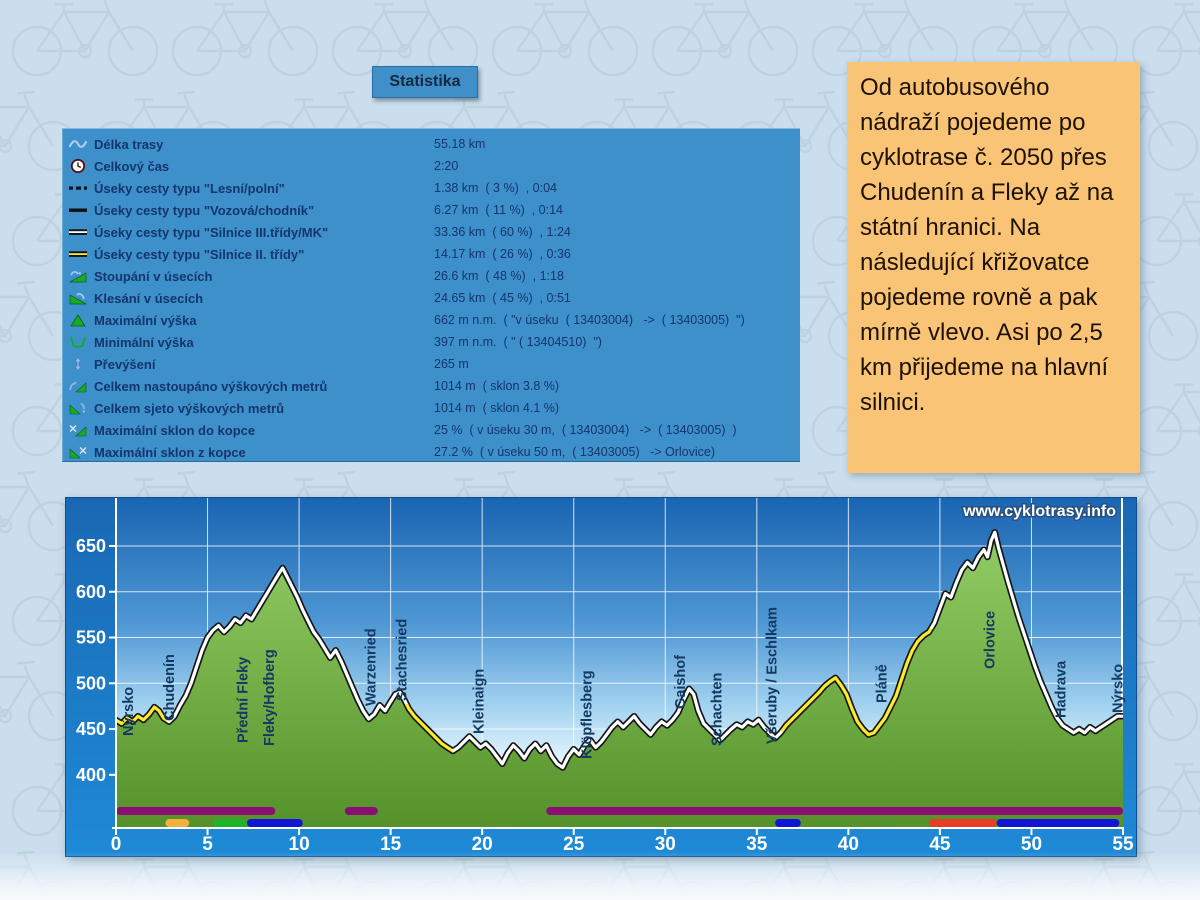 This screenshot has height=900, width=1200. Describe the element at coordinates (1123, 844) in the screenshot. I see `svg-text: 55` at that location.